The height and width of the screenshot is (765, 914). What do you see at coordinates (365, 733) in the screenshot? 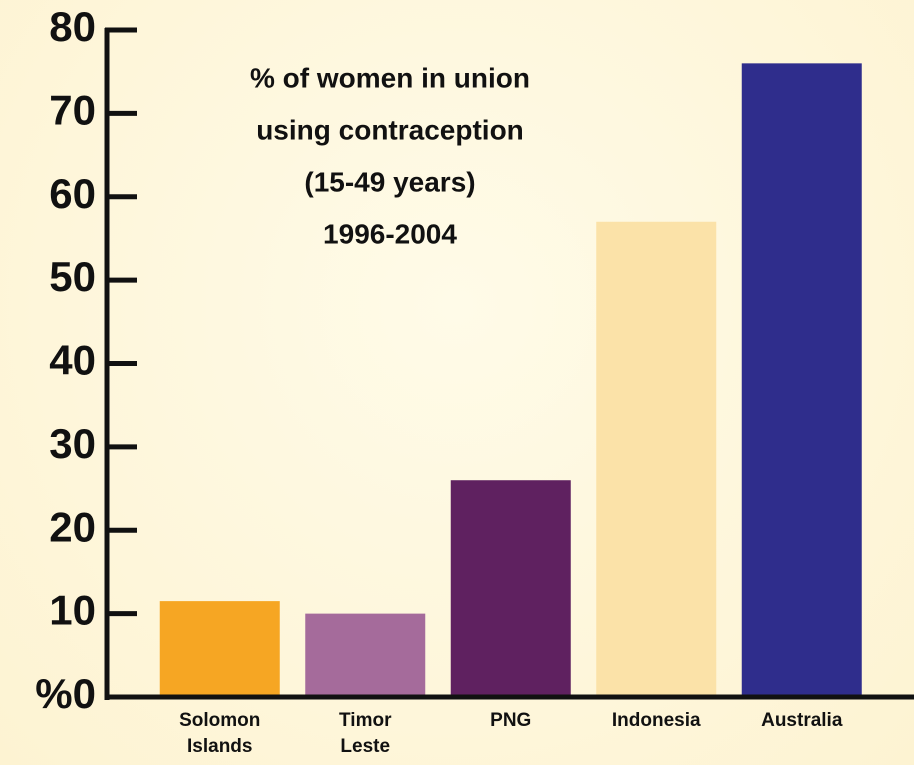
I see `x-tick-label: Timor Leste` at bounding box center [365, 733].